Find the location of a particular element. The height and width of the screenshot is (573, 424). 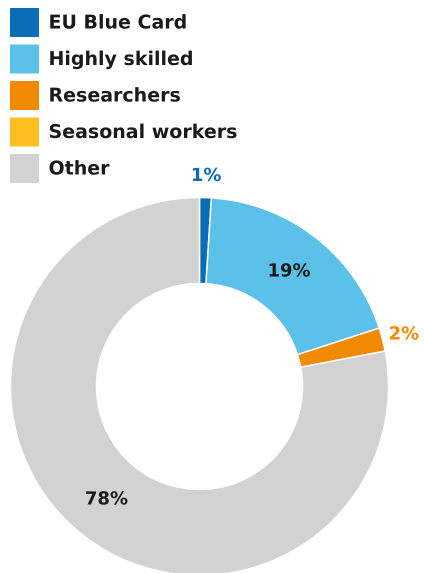

data-label: 1% is located at coordinates (206, 175).